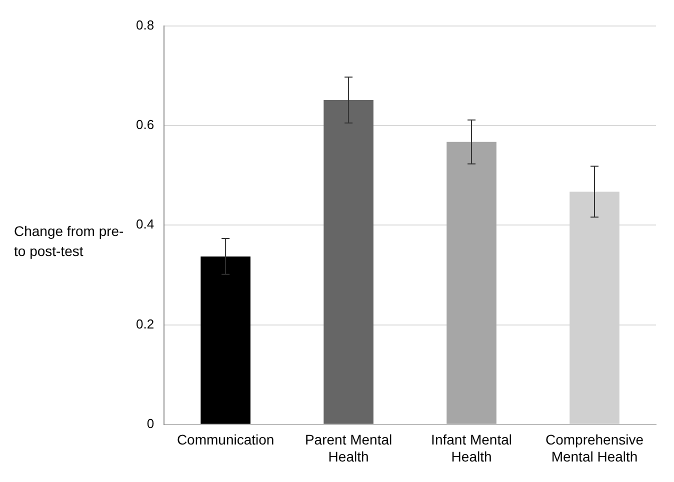 This screenshot has height=482, width=674. Describe the element at coordinates (145, 224) in the screenshot. I see `y-tick-label: 0.4` at that location.